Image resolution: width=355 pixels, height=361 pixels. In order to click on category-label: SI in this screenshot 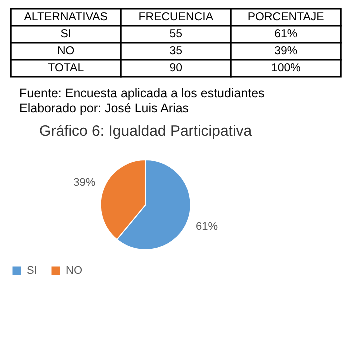, I will do `click(66, 34)`.